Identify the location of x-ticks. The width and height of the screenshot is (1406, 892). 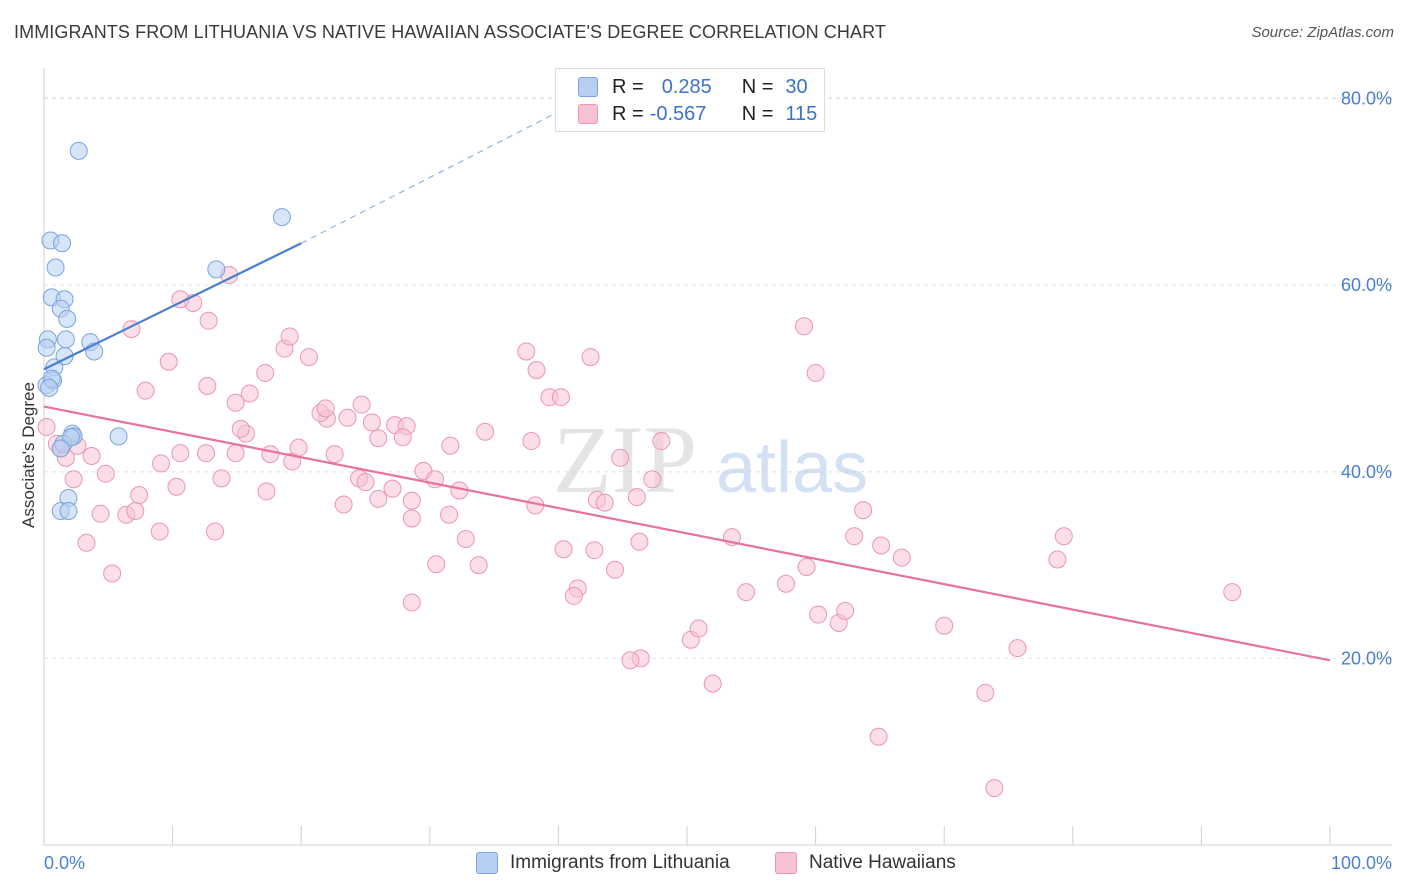
(687, 835).